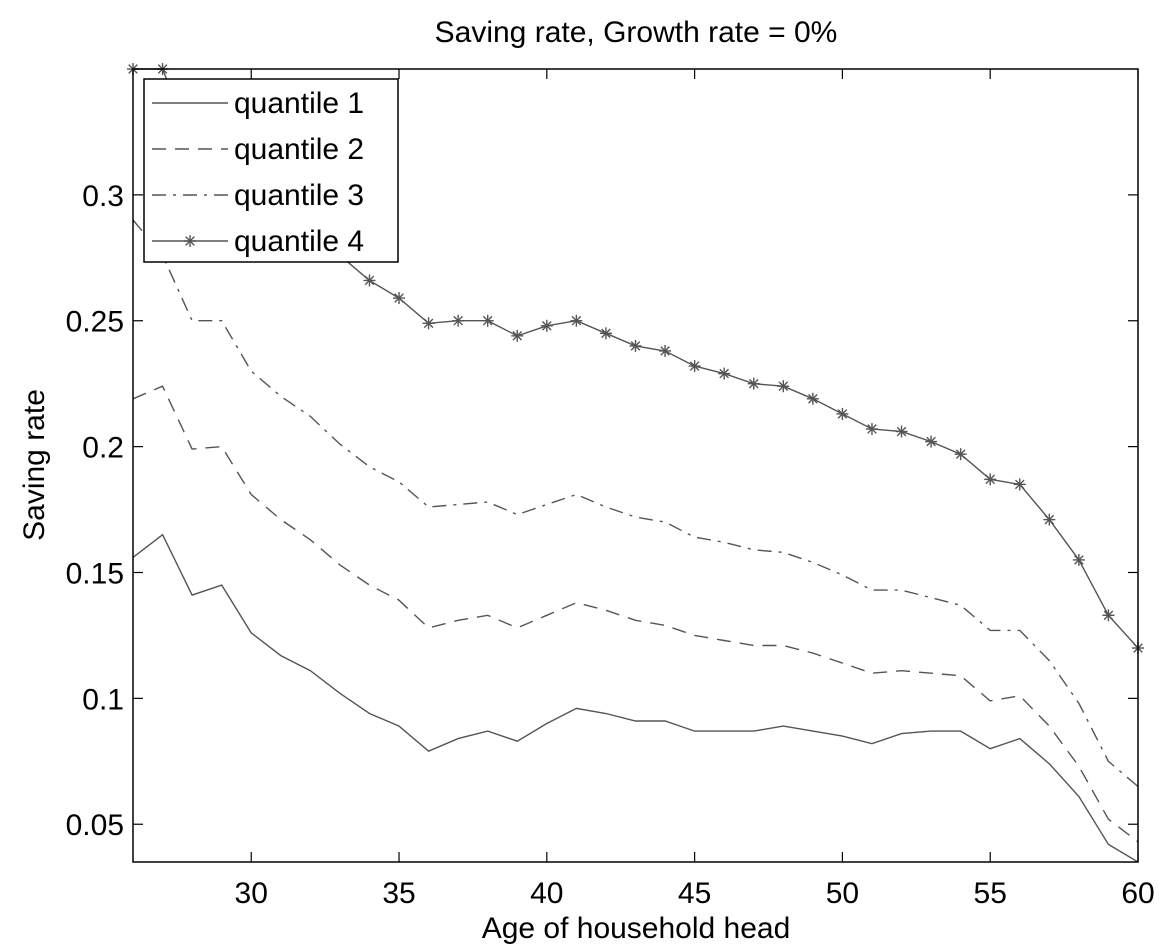 This screenshot has height=945, width=1159. What do you see at coordinates (103, 448) in the screenshot?
I see `y-tick-label-4: 0.2` at bounding box center [103, 448].